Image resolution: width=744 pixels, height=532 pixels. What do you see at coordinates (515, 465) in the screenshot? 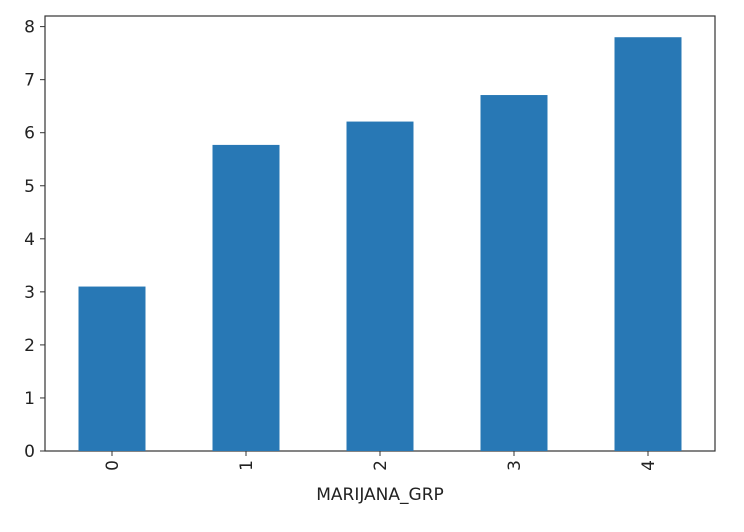
I see `x-tick-label: 3` at bounding box center [515, 465].